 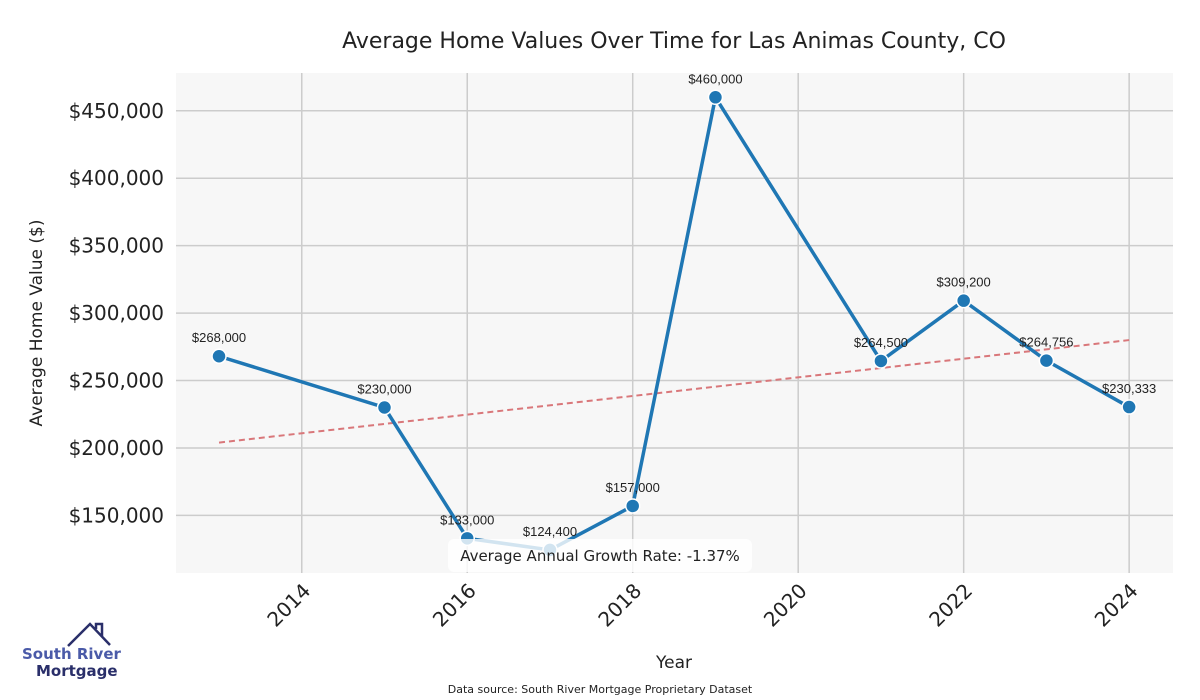 What do you see at coordinates (116, 246) in the screenshot?
I see `y-tick-label: $350,000` at bounding box center [116, 246].